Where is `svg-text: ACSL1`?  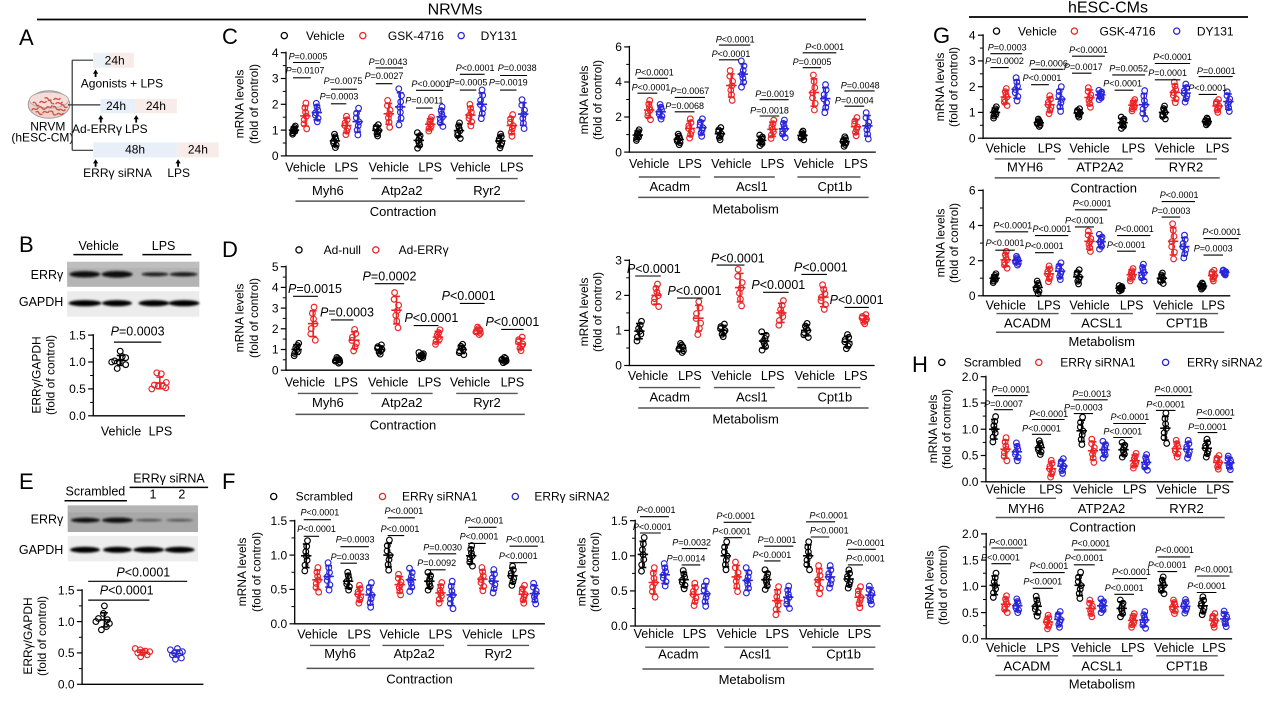 svg-text: ACSL1 is located at coordinates (1101, 322).